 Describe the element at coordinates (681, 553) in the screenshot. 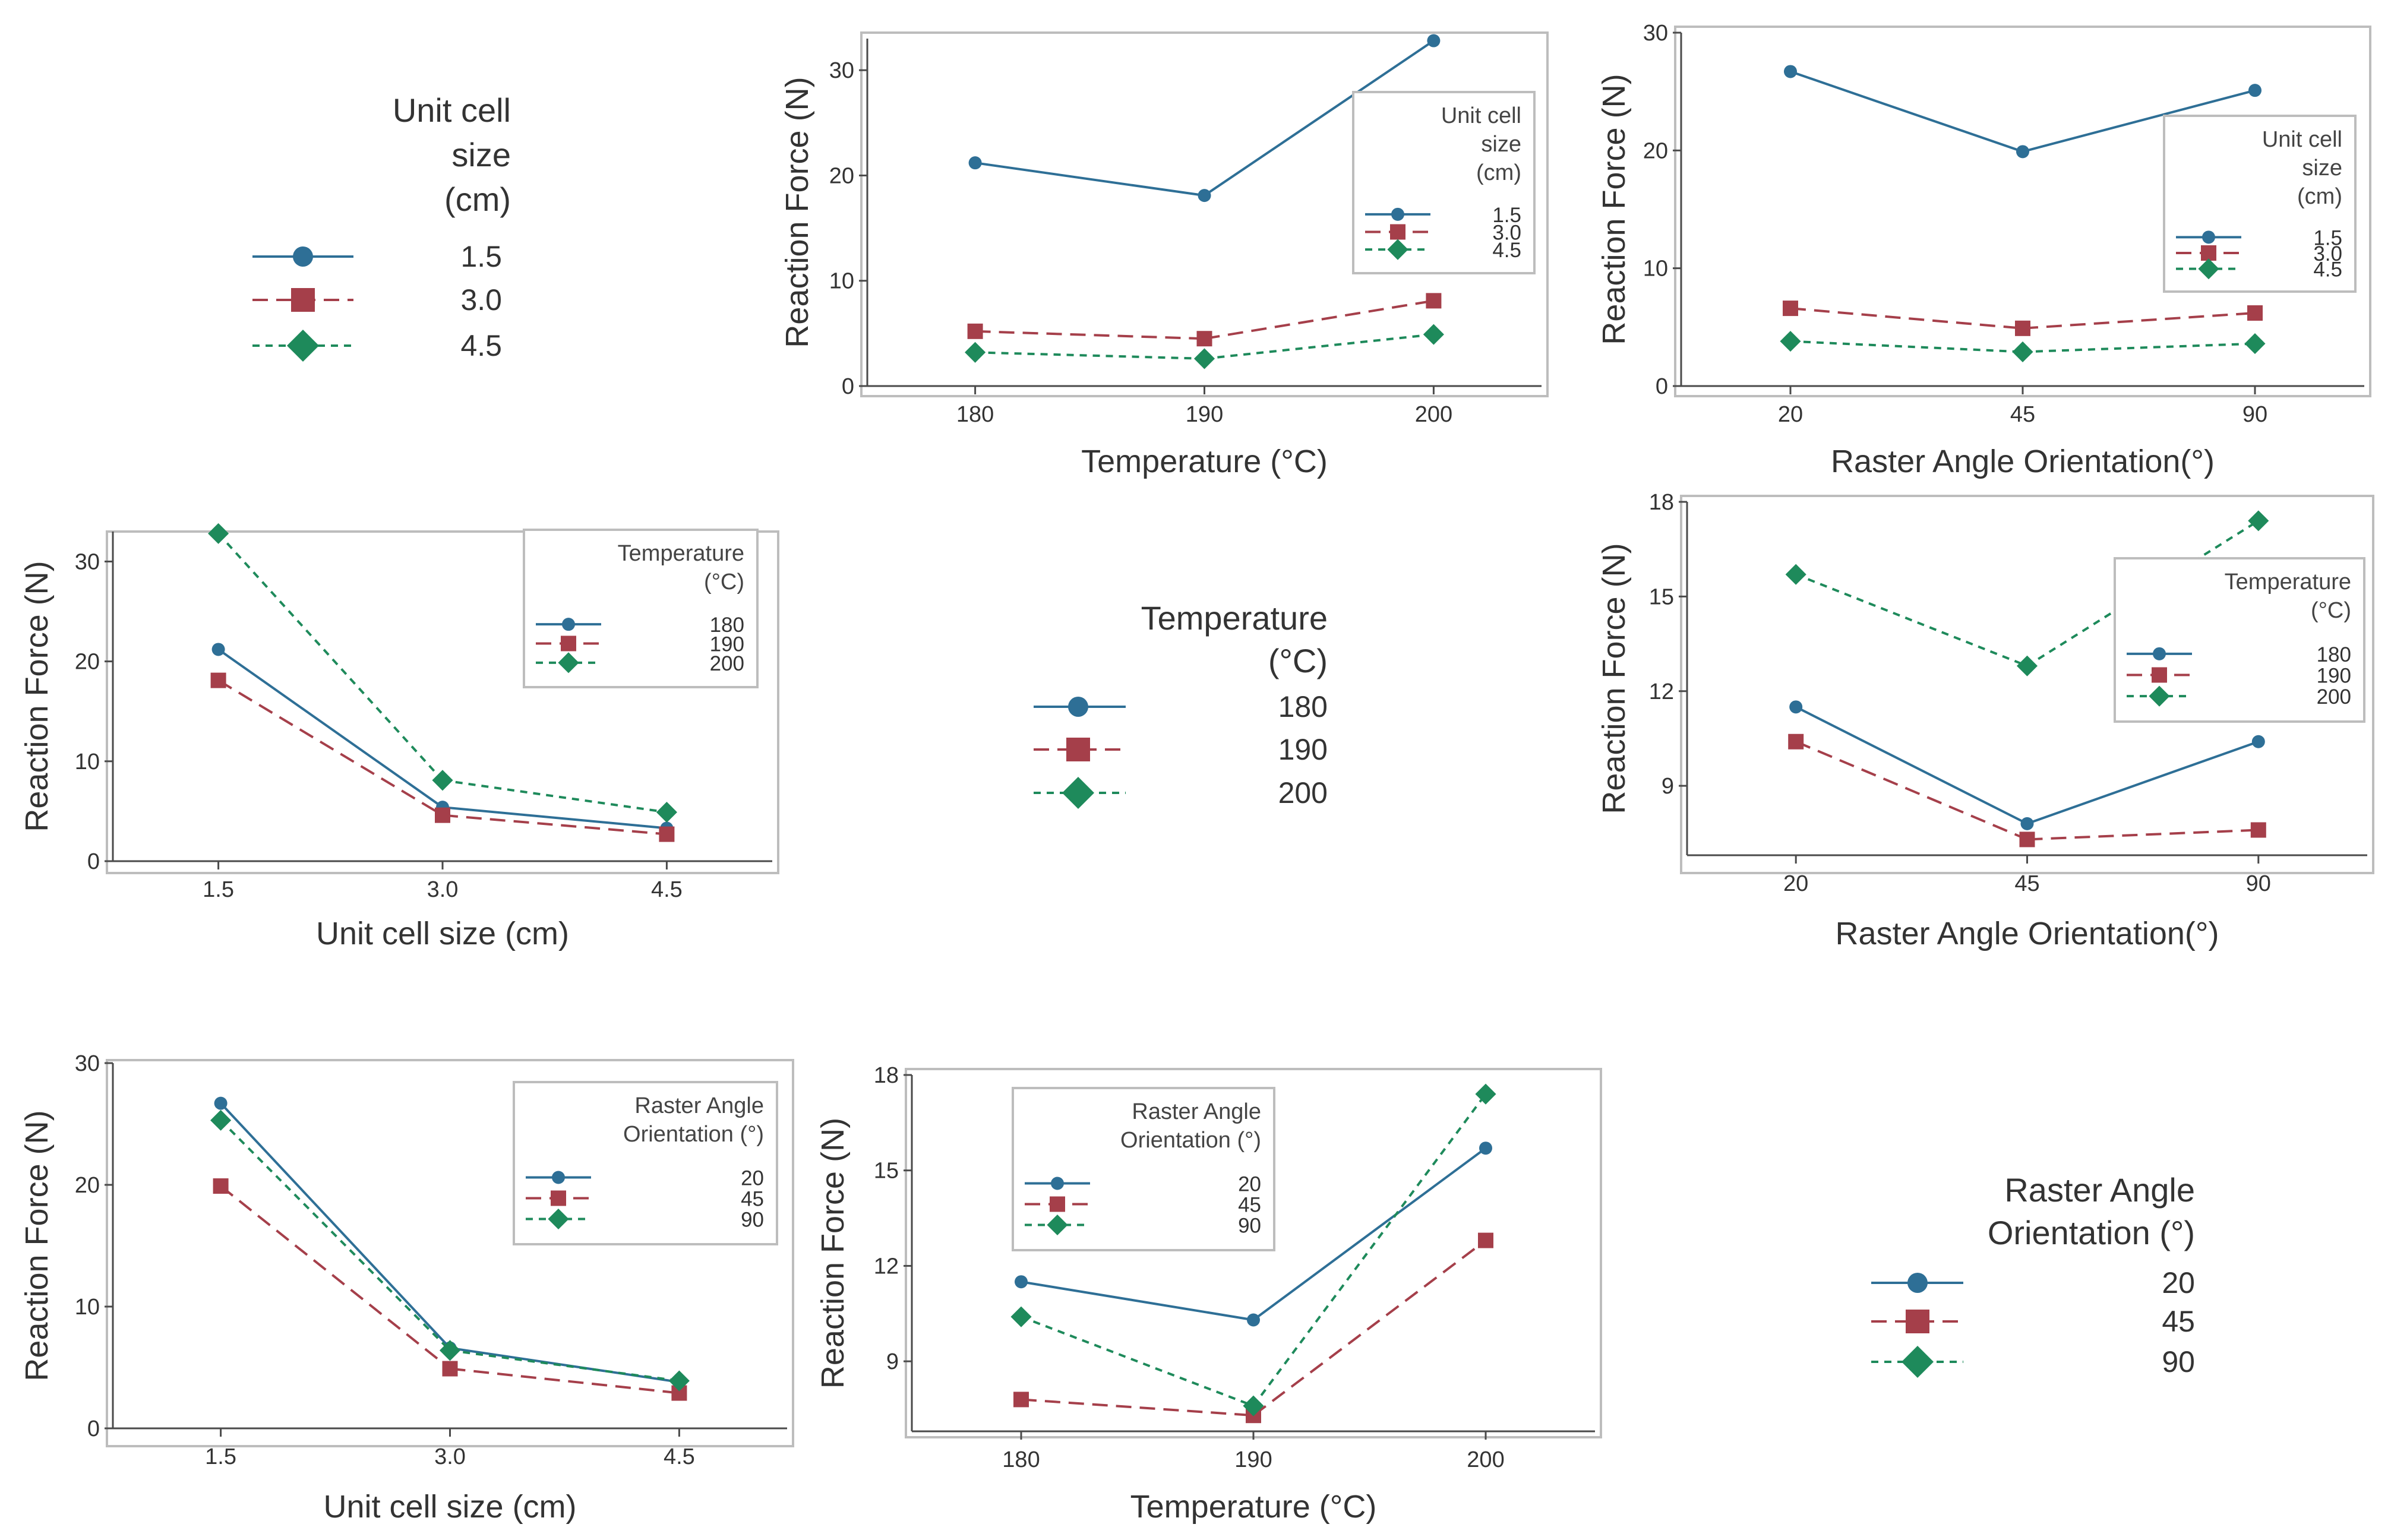

I see `legend-title: Temperature` at that location.